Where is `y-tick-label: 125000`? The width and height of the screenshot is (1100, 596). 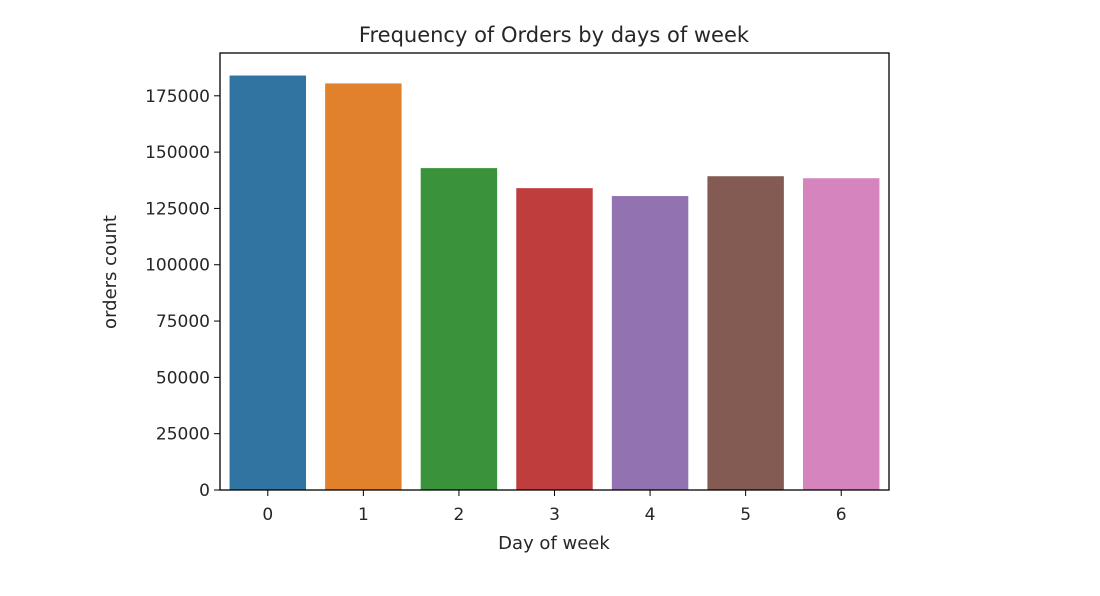 y-tick-label: 125000 is located at coordinates (177, 209).